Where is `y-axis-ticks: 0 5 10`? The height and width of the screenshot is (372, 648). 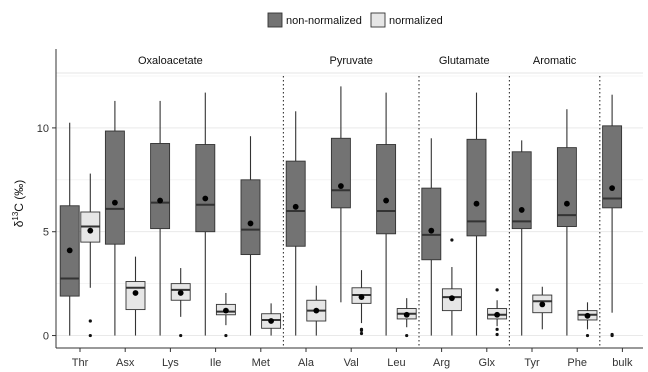 y-axis-ticks: 0 5 10 is located at coordinates (46, 233).